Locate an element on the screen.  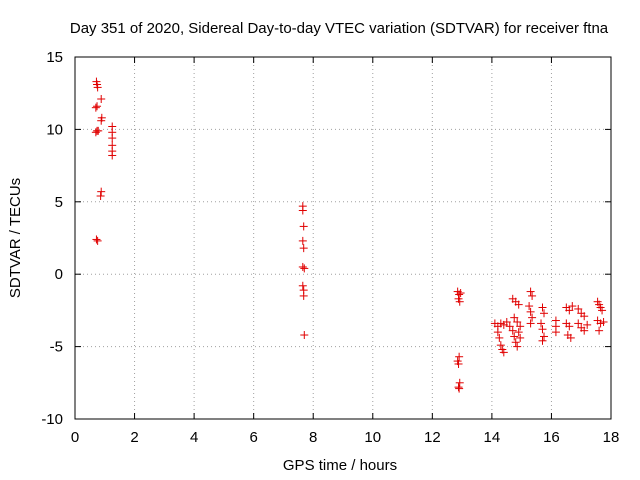
y-tick-label: -10 is located at coordinates (52, 419).